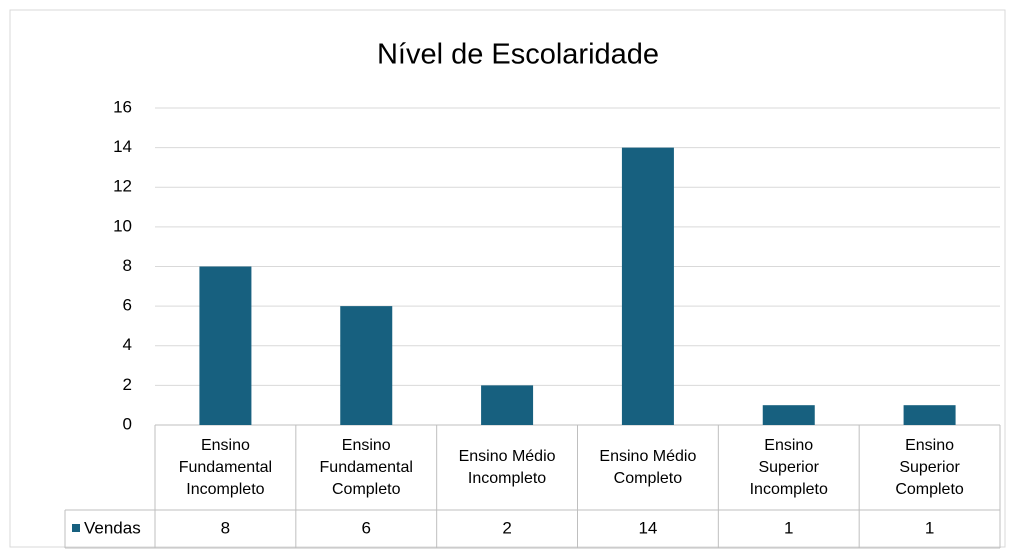  Describe the element at coordinates (647, 527) in the screenshot. I see `table-value: 14` at that location.